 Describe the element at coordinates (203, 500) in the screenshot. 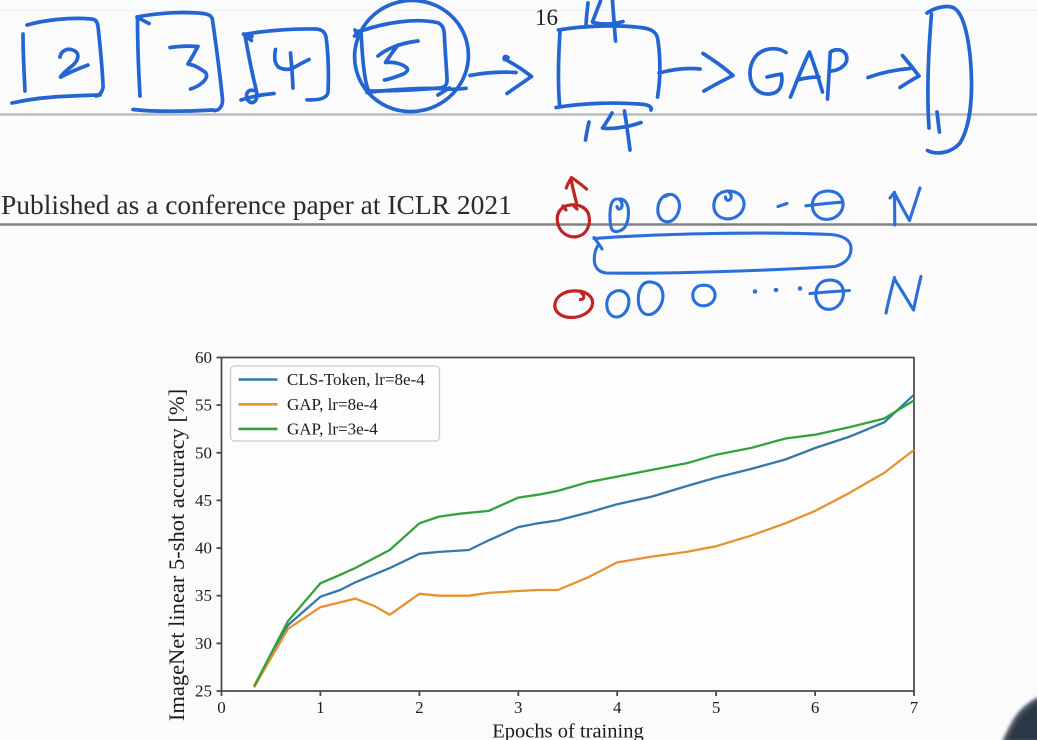

I see `svg-text: 45` at that location.